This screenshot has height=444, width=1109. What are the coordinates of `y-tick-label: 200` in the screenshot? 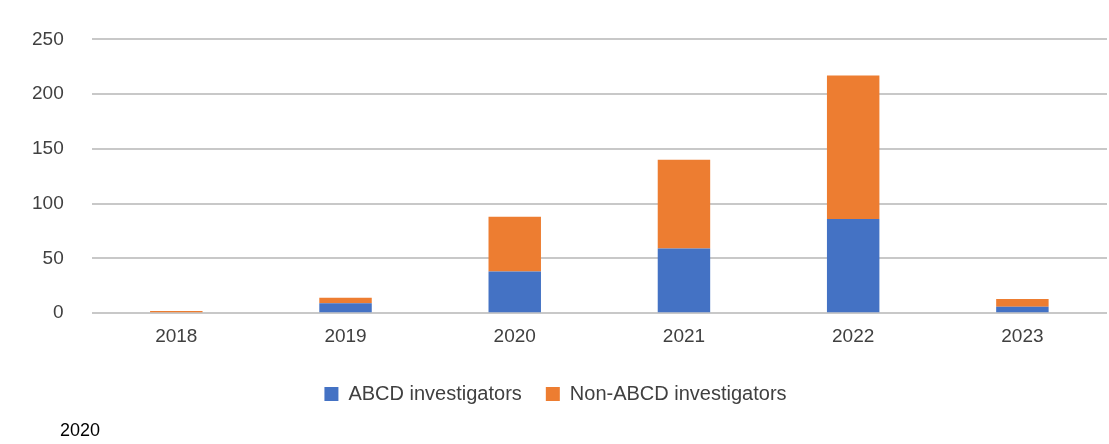 It's located at (48, 93).